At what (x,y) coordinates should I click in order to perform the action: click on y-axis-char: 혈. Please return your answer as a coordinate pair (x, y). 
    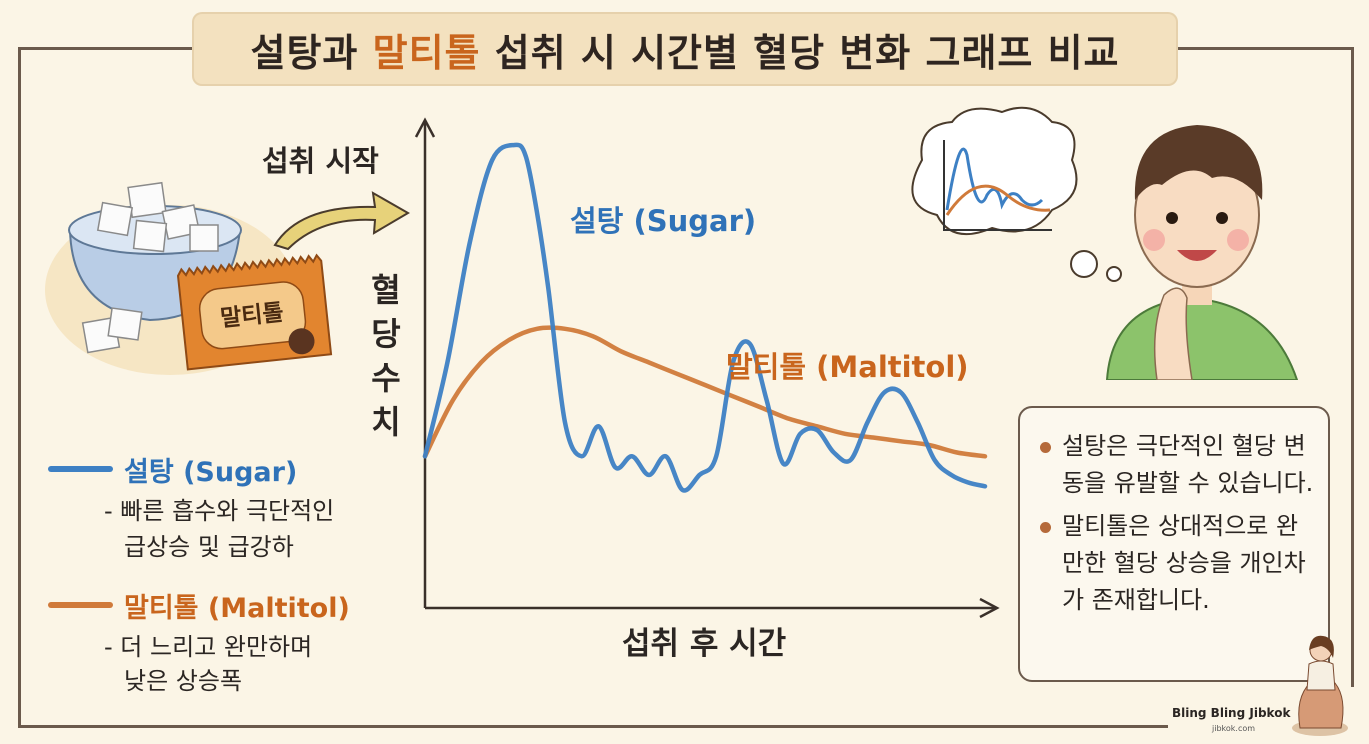
    Looking at the image, I should click on (386, 290).